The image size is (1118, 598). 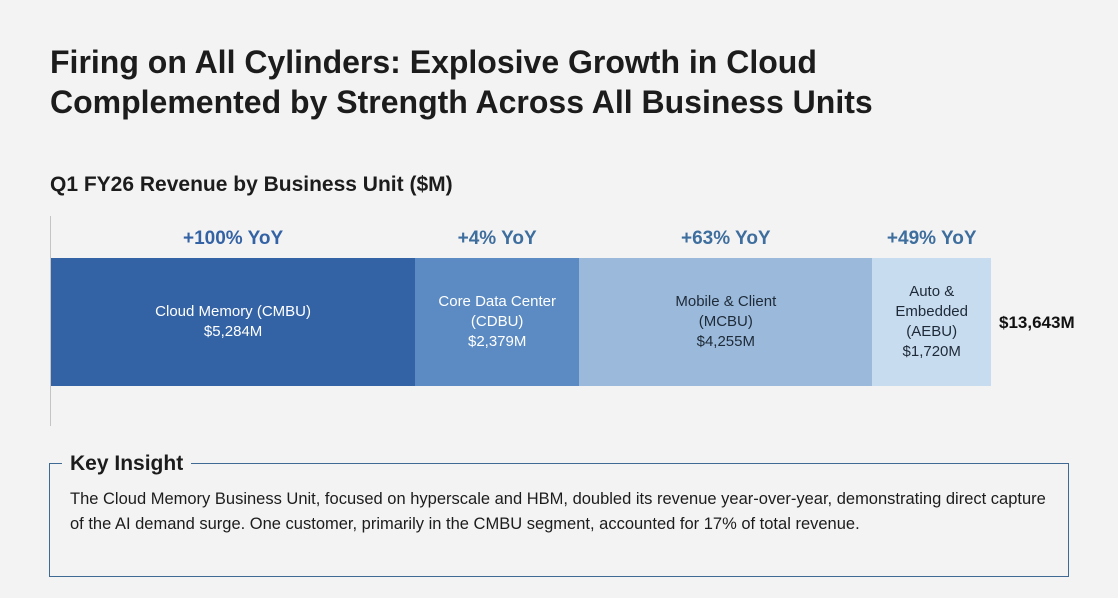 I want to click on bar-segment: Core Data Center (CDBU) $2,379M, so click(x=497, y=322).